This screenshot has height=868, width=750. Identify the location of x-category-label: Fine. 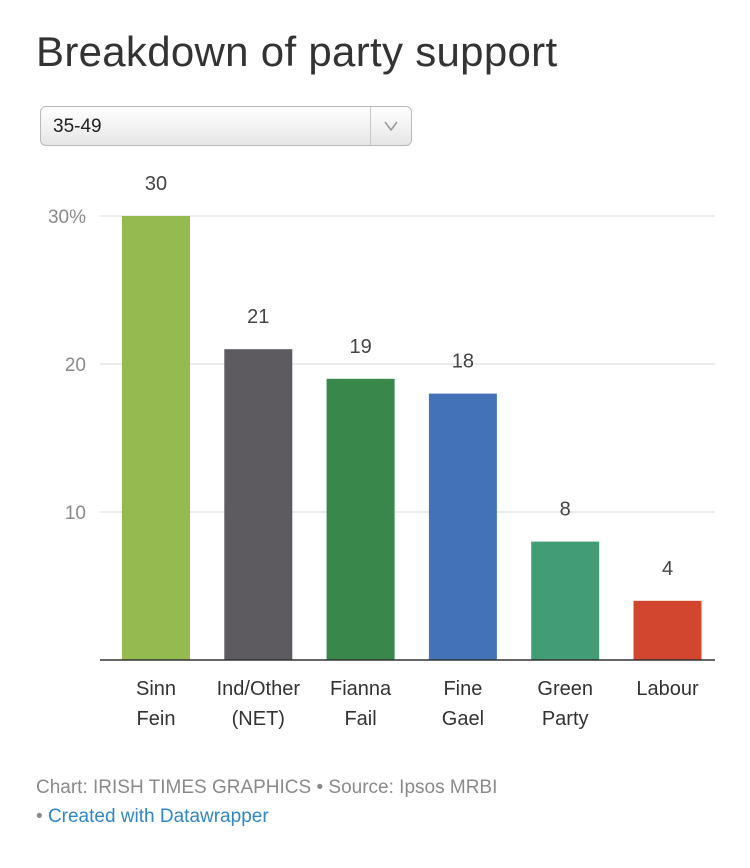
(462, 689).